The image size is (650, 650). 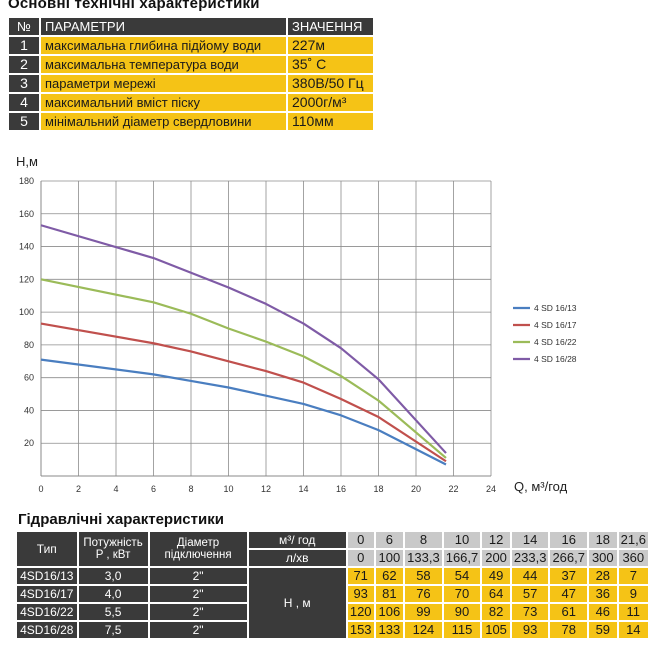 I want to click on spec-row: 1 максимальна глибина підйому води 227м, so click(x=191, y=45).